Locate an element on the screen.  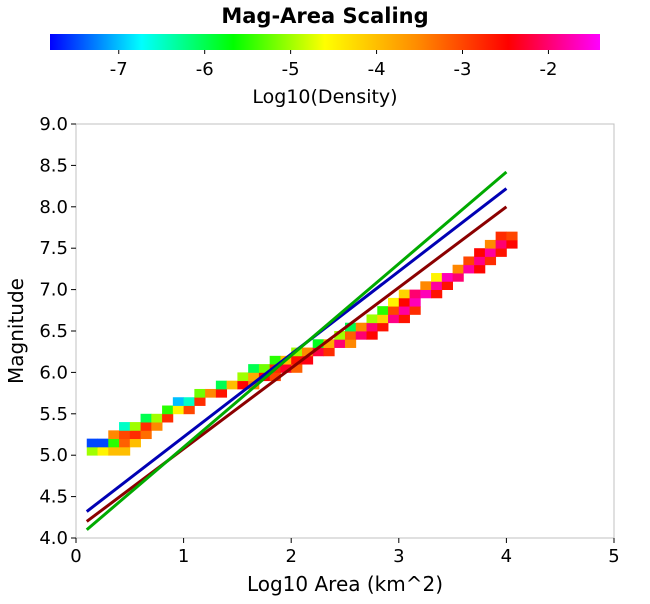
colorbar is located at coordinates (325, 42).